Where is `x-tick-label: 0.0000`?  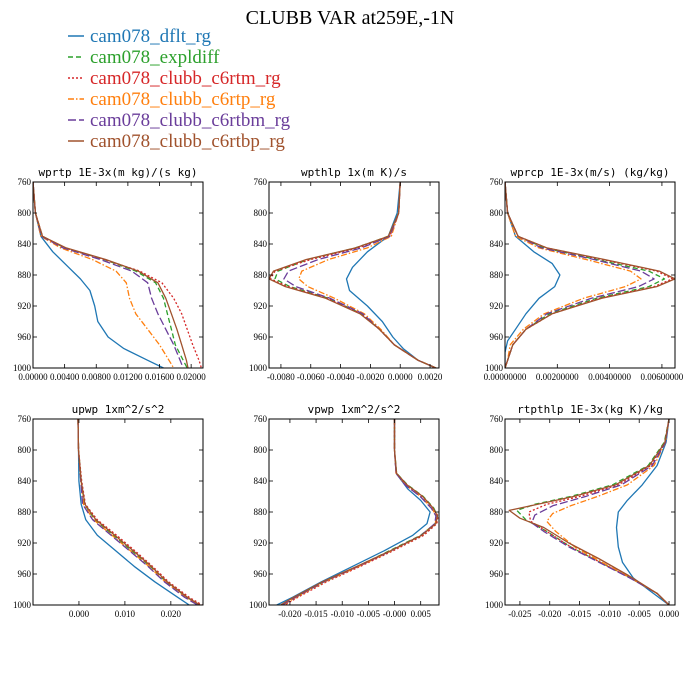
x-tick-label: 0.0000 is located at coordinates (400, 377).